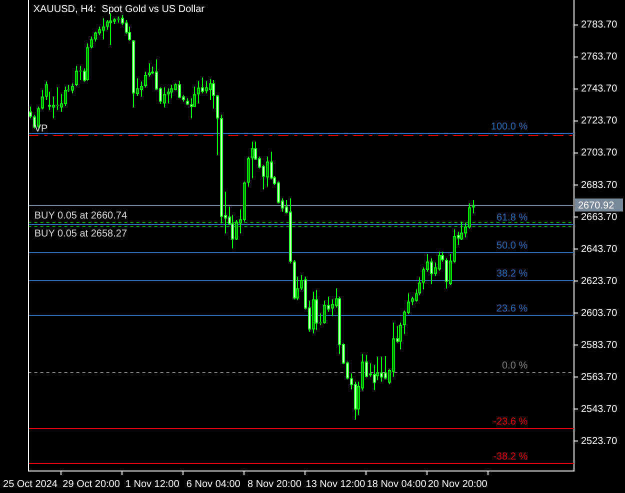 This screenshot has width=625, height=493. What do you see at coordinates (81, 216) in the screenshot?
I see `ref-line-label: BUY 0.05 at 2660.74` at bounding box center [81, 216].